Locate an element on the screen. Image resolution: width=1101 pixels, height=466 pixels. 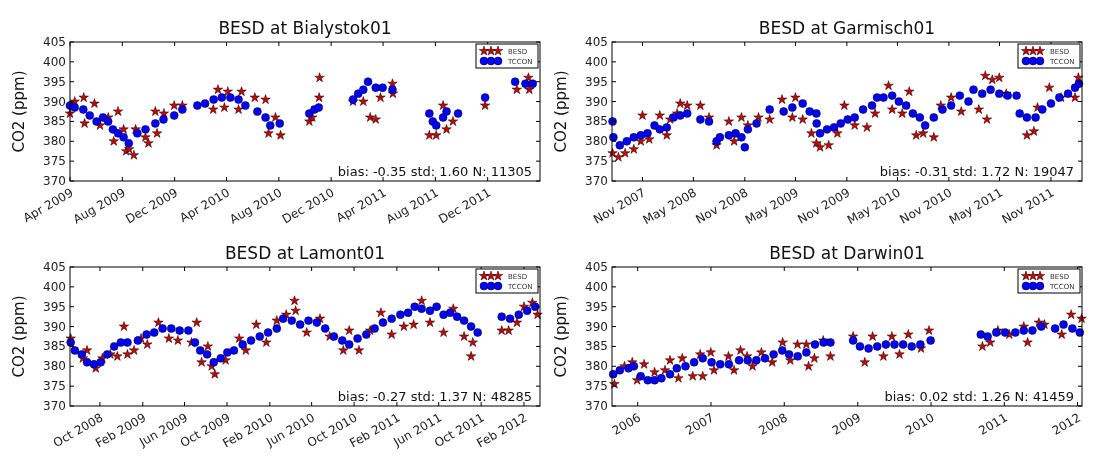
annotation: bias: -0.31 std: 1.72 N: 19047 is located at coordinates (976, 171).